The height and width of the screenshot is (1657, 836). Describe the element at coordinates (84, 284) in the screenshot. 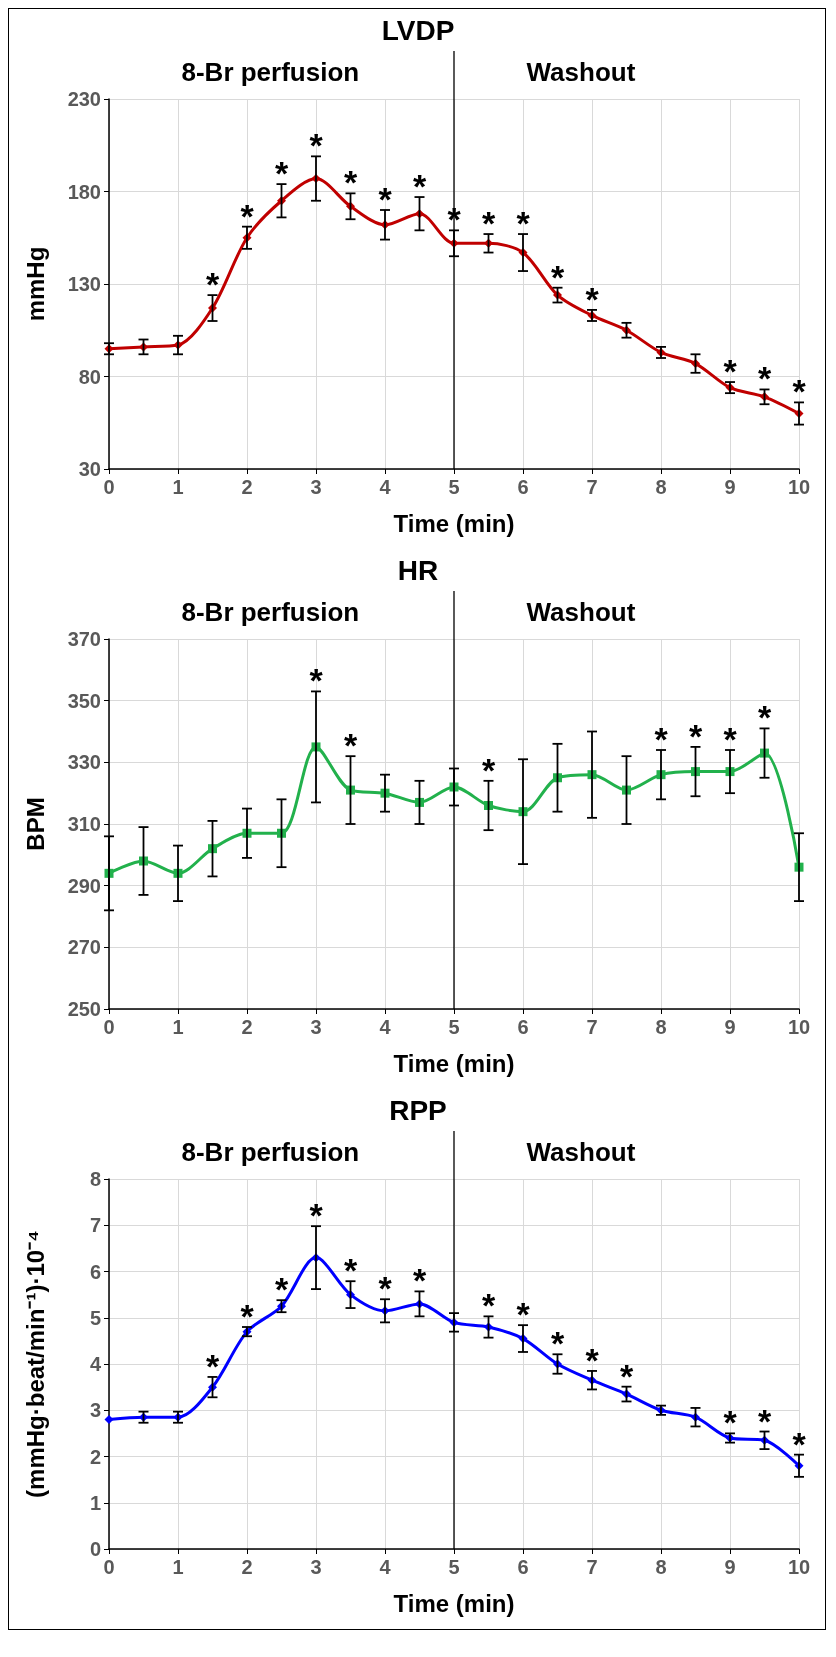

I see `y-tick-label: 130` at that location.